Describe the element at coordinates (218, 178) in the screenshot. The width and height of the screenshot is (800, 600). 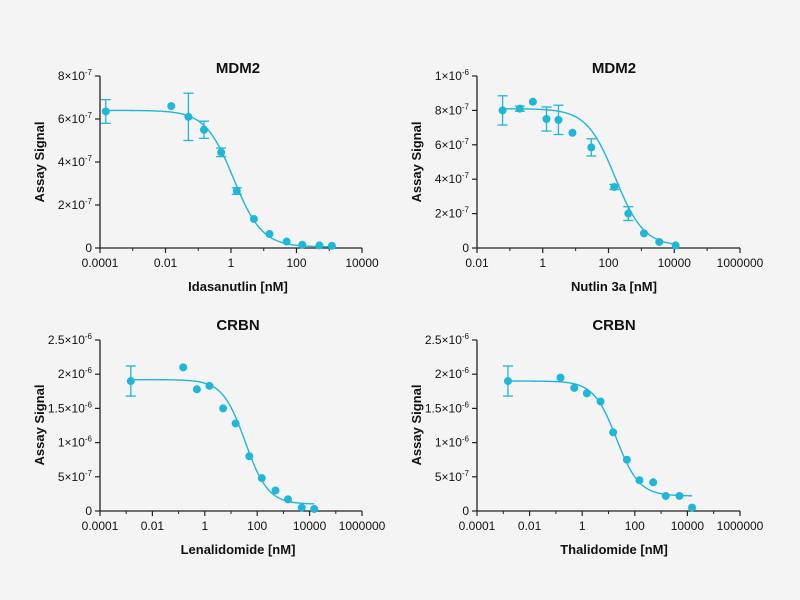
I see `fit-curve` at that location.